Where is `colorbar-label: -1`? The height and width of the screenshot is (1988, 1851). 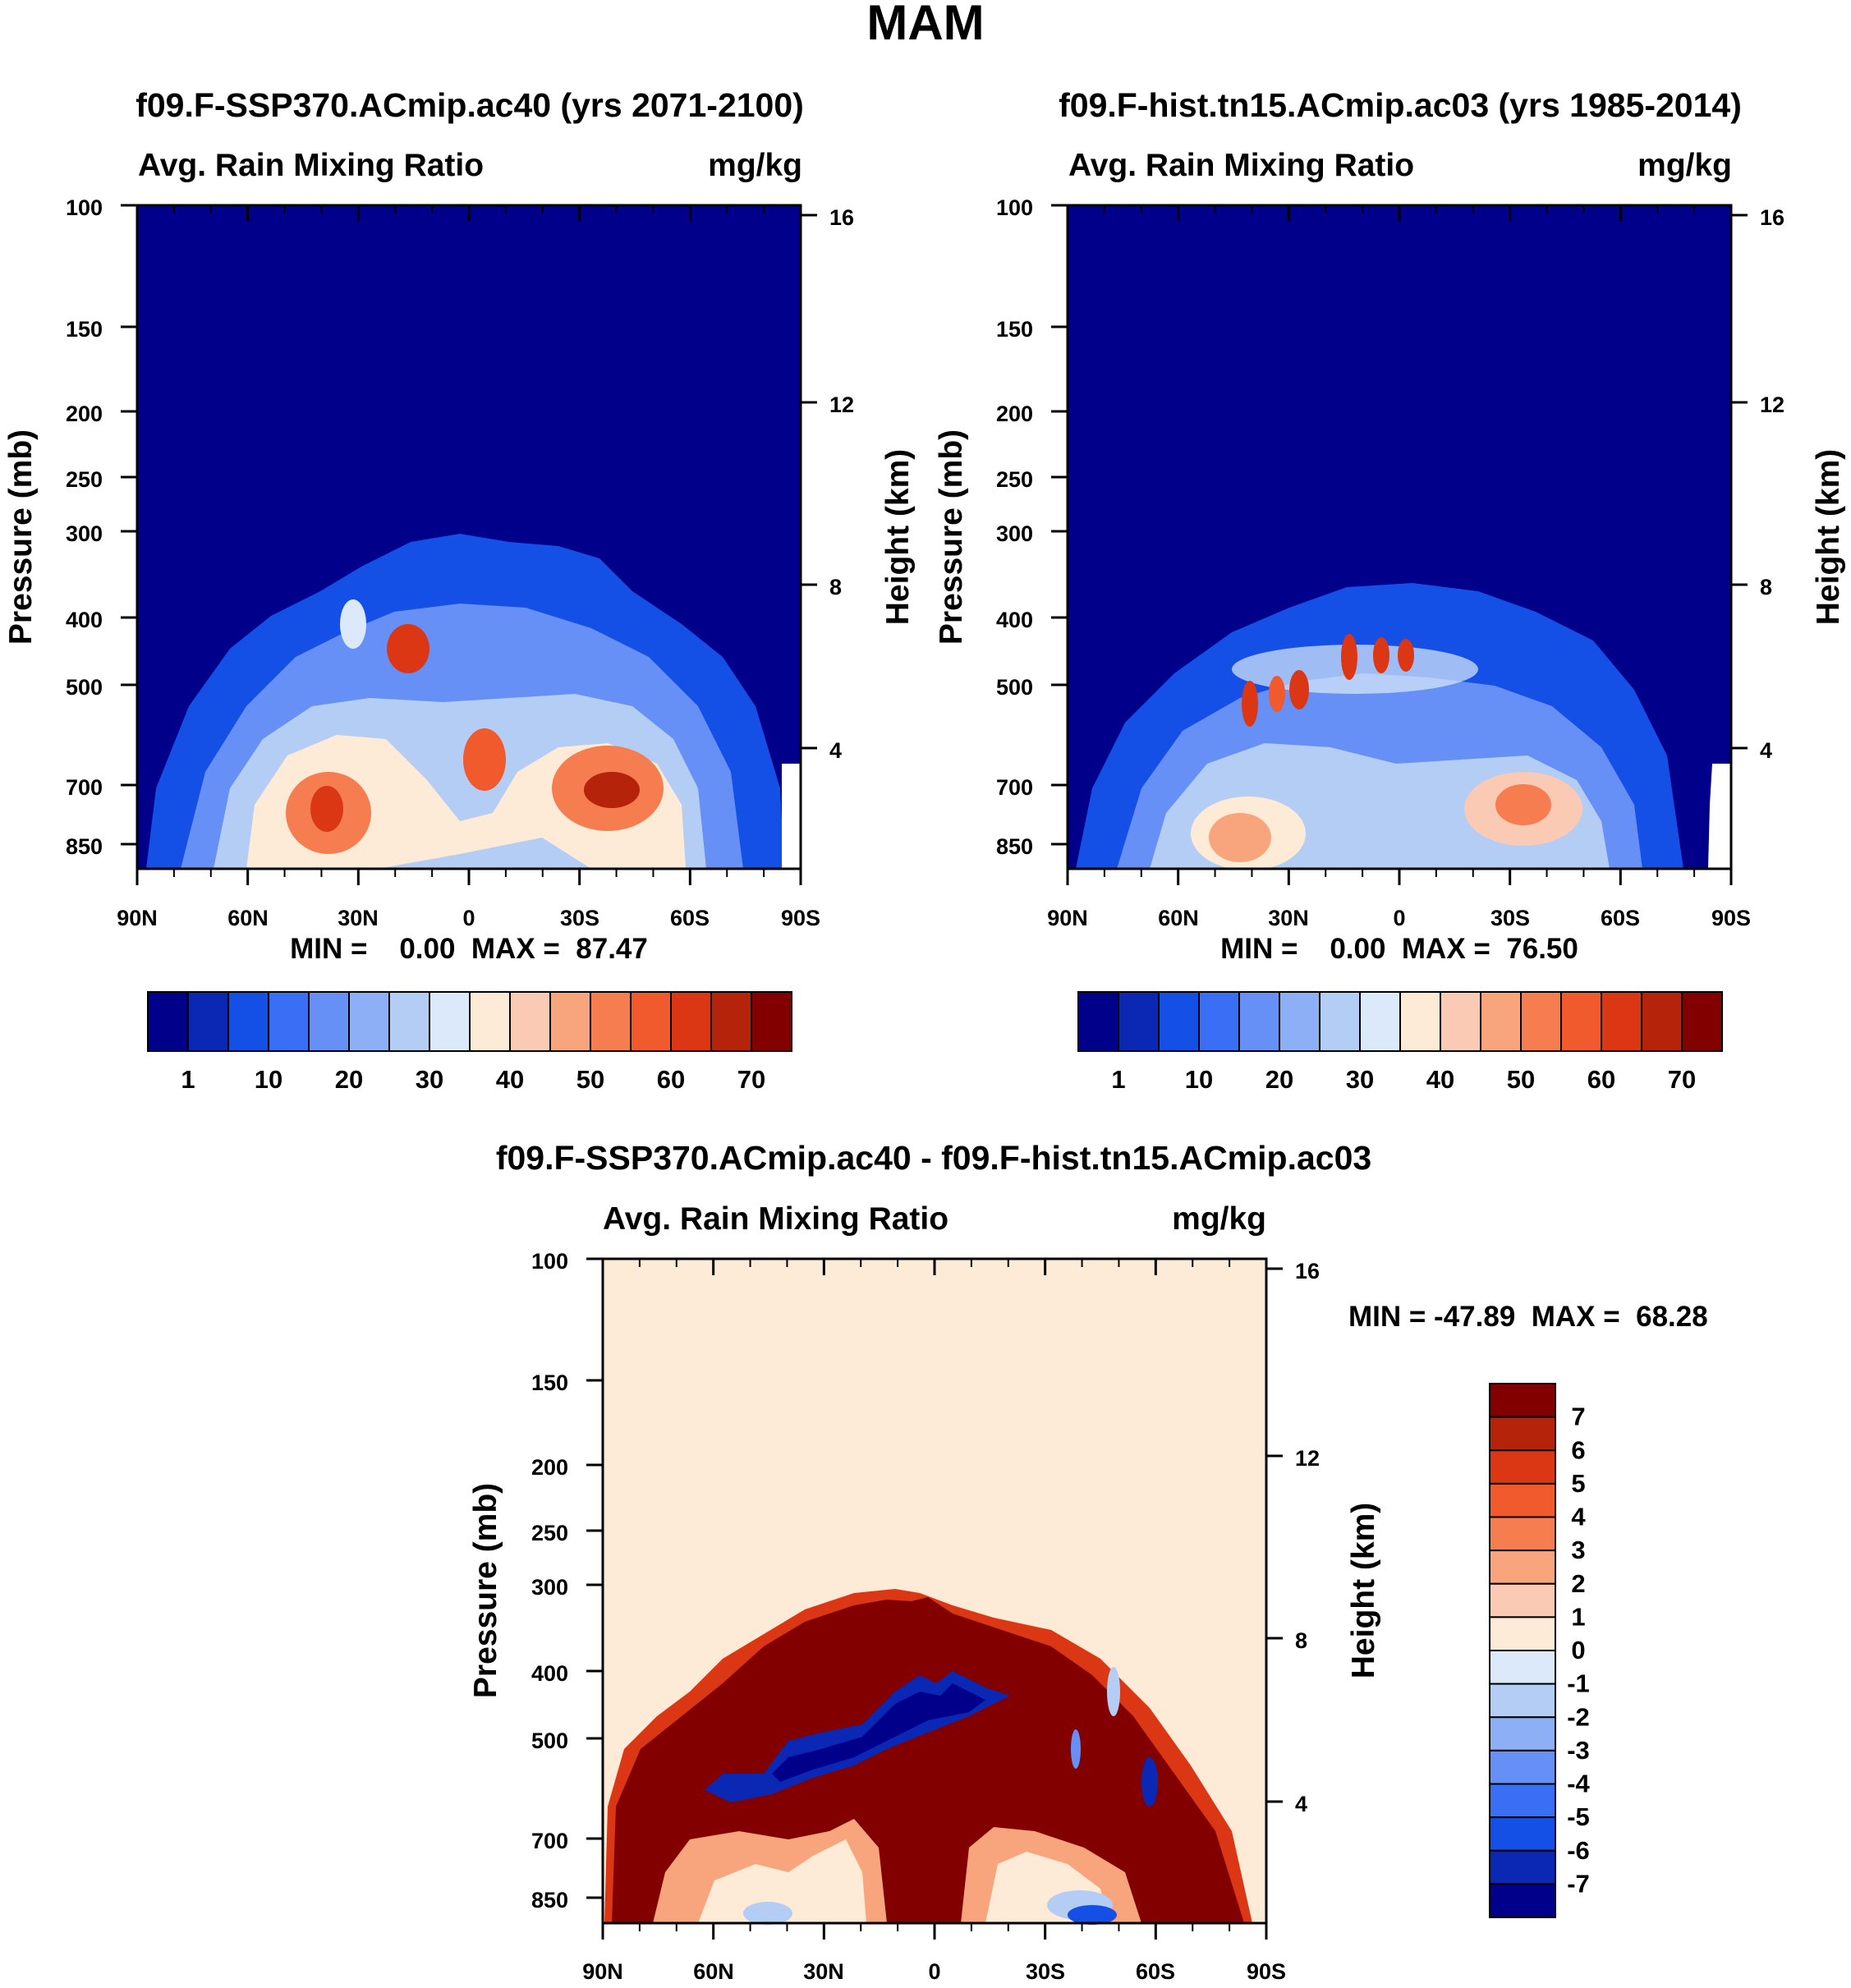 colorbar-label: -1 is located at coordinates (1578, 1683).